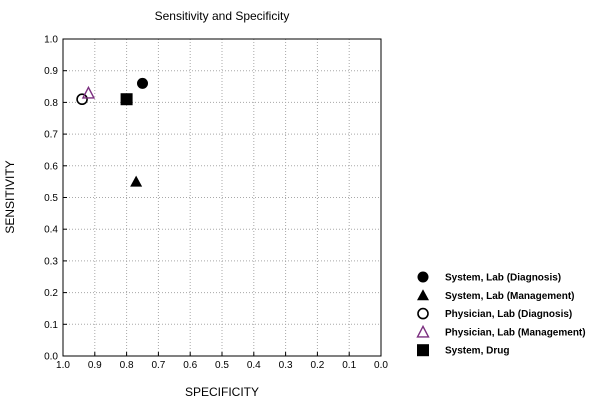 This screenshot has width=608, height=402. I want to click on y-tick-label: 0.3, so click(51, 261).